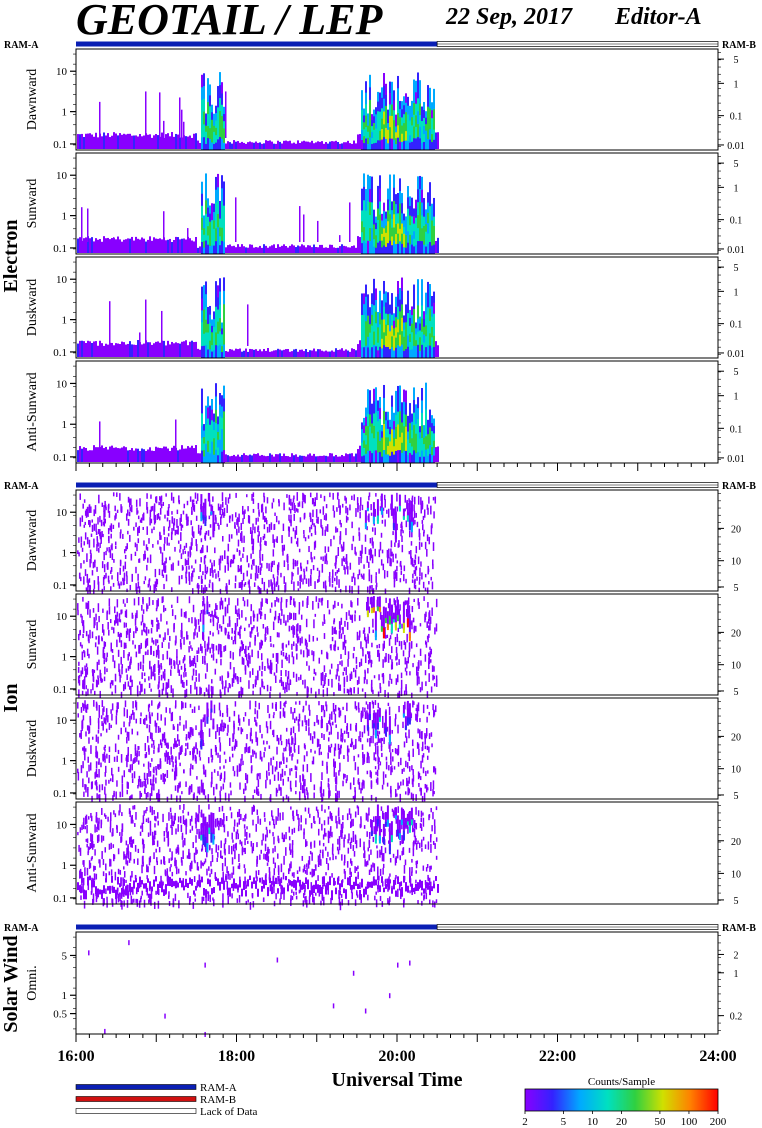  What do you see at coordinates (390, 467) in the screenshot?
I see `time-ticks-electron` at bounding box center [390, 467].